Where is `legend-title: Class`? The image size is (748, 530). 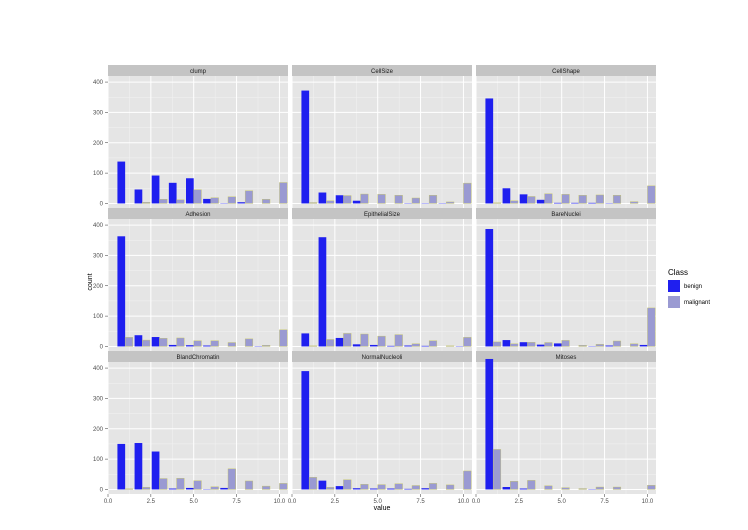
legend-title: Class is located at coordinates (678, 272).